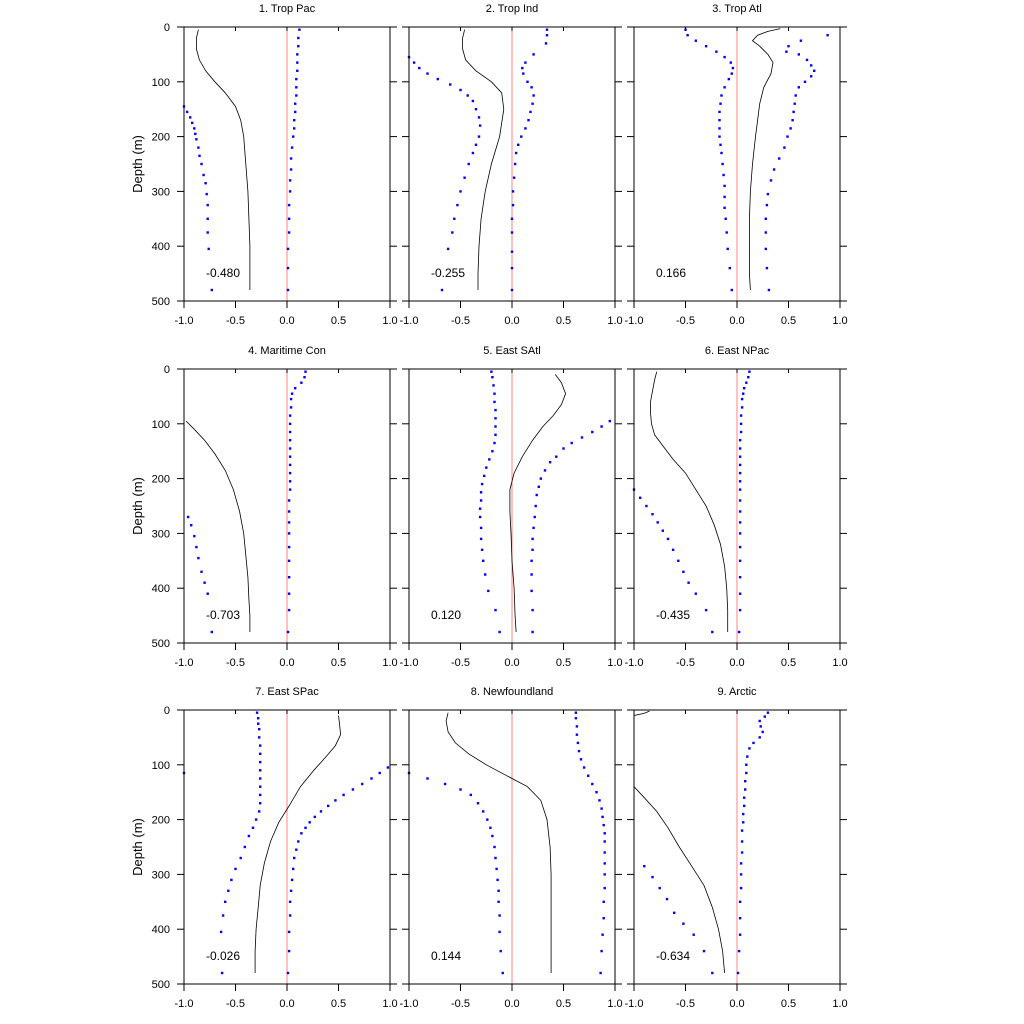  What do you see at coordinates (736, 848) in the screenshot?
I see `panel-9: -1.0 -0.5 0.0 0.5 1.0 9. Arctic -0.634` at bounding box center [736, 848].